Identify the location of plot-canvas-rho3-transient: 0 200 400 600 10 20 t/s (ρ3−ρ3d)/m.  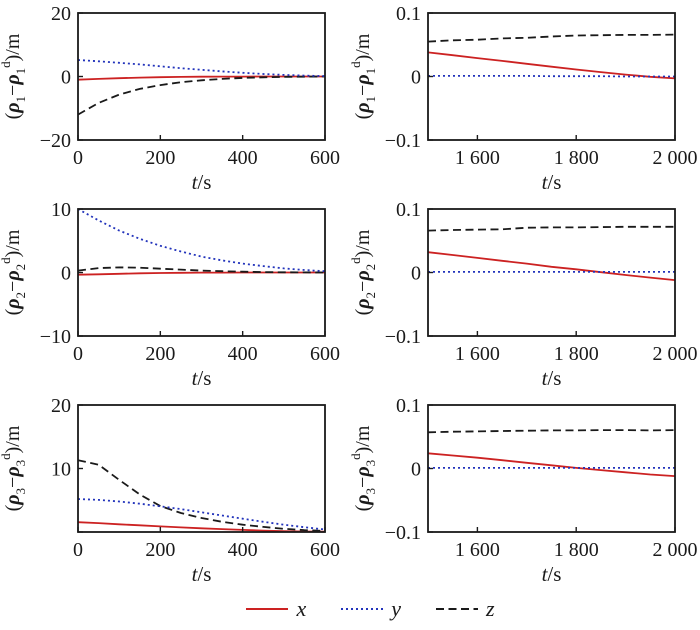
(170, 490).